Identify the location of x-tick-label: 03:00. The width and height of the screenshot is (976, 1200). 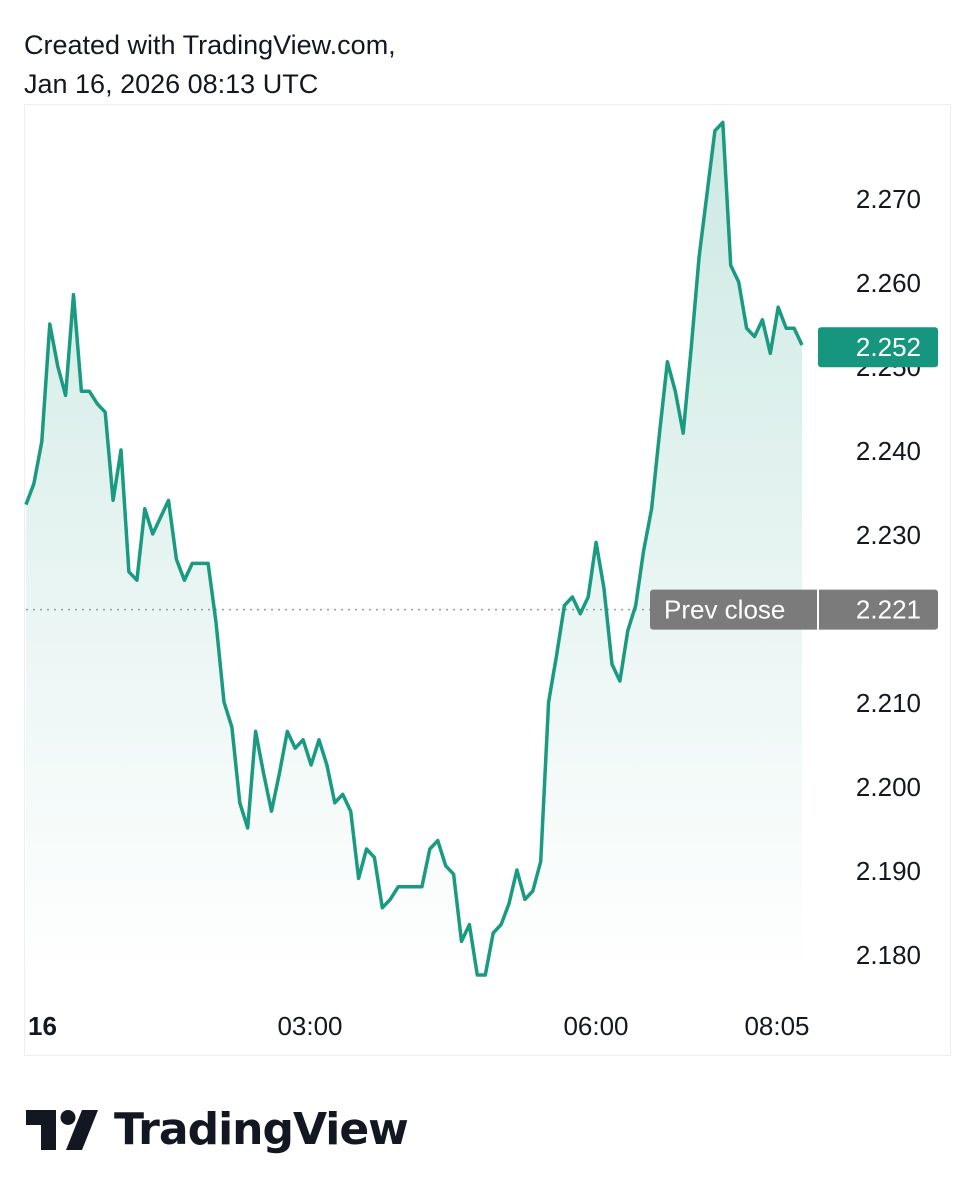
(309, 1026).